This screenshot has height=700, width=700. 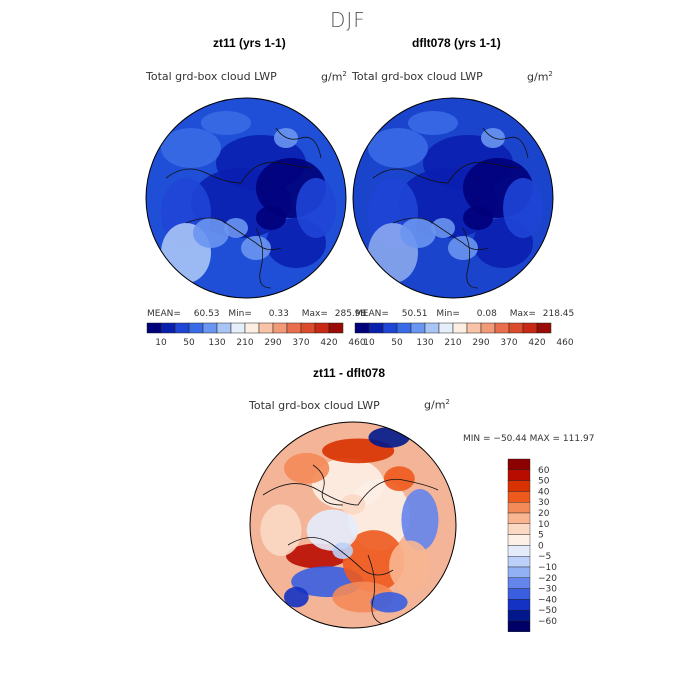 I want to click on max-value-2: 218.45, so click(x=558, y=314).